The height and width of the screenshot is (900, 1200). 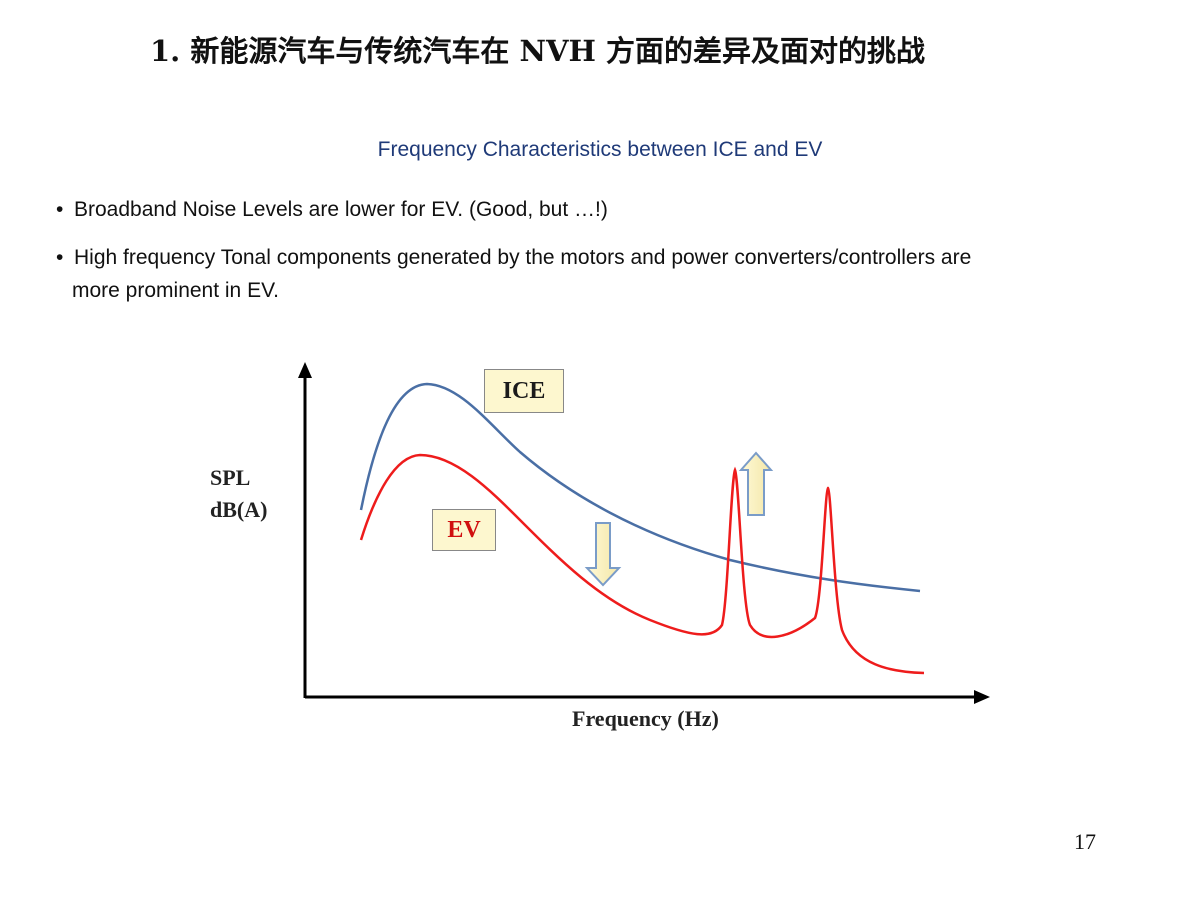 What do you see at coordinates (640, 487) in the screenshot?
I see `ice-curve` at bounding box center [640, 487].